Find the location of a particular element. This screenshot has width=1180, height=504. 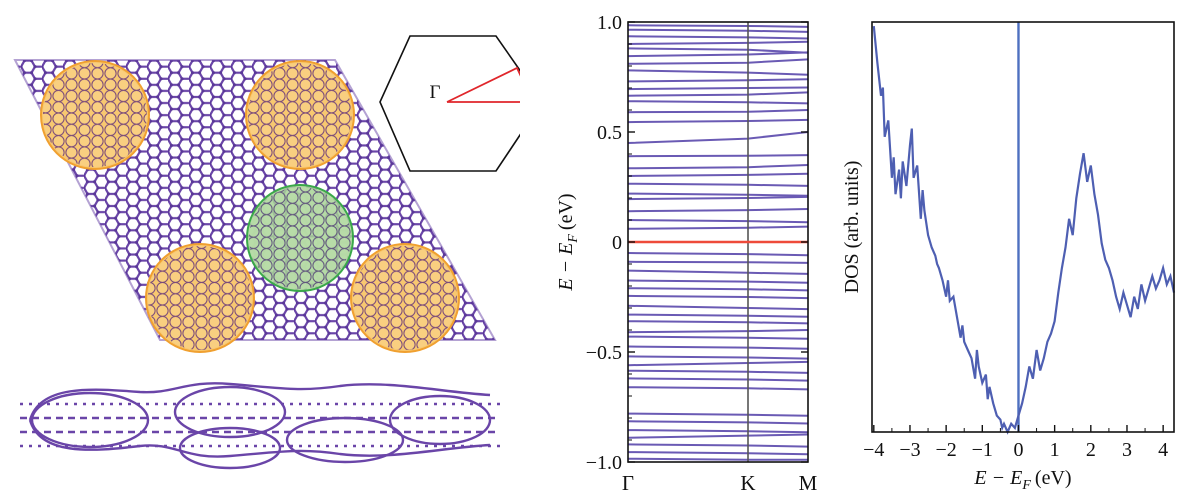

dos-xtick-label: −2 is located at coordinates (946, 450).